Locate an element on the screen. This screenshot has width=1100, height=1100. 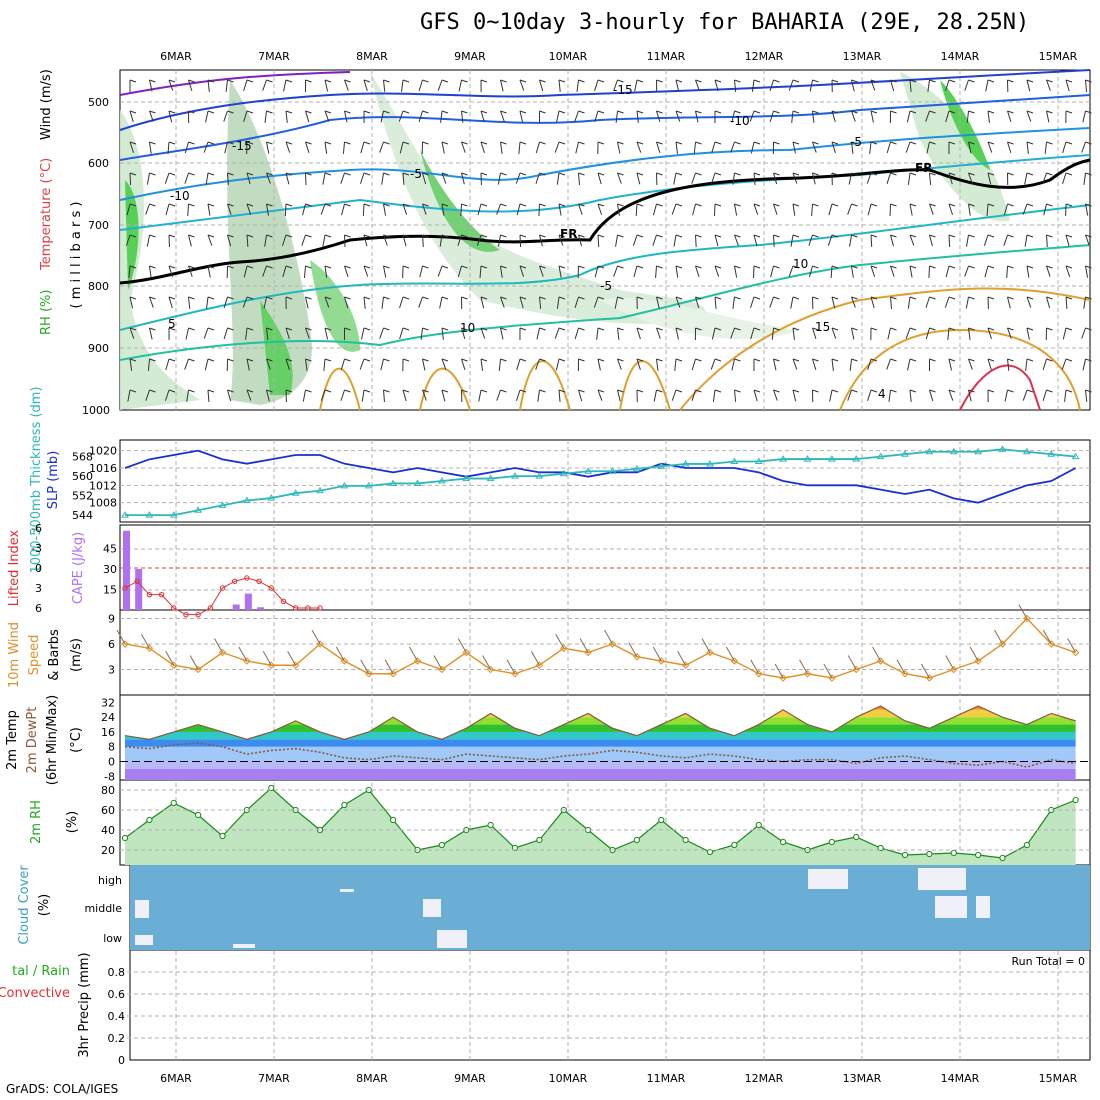
wind-ylabel: Wind (m/s) is located at coordinates (46, 104).